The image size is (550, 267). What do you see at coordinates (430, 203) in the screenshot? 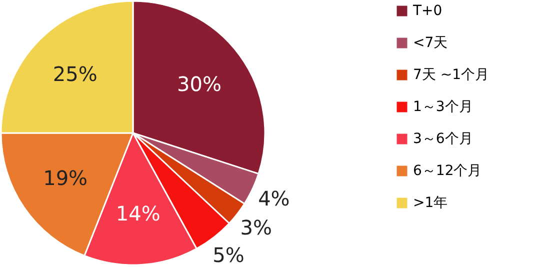
I see `legend-label: >1年` at bounding box center [430, 203].